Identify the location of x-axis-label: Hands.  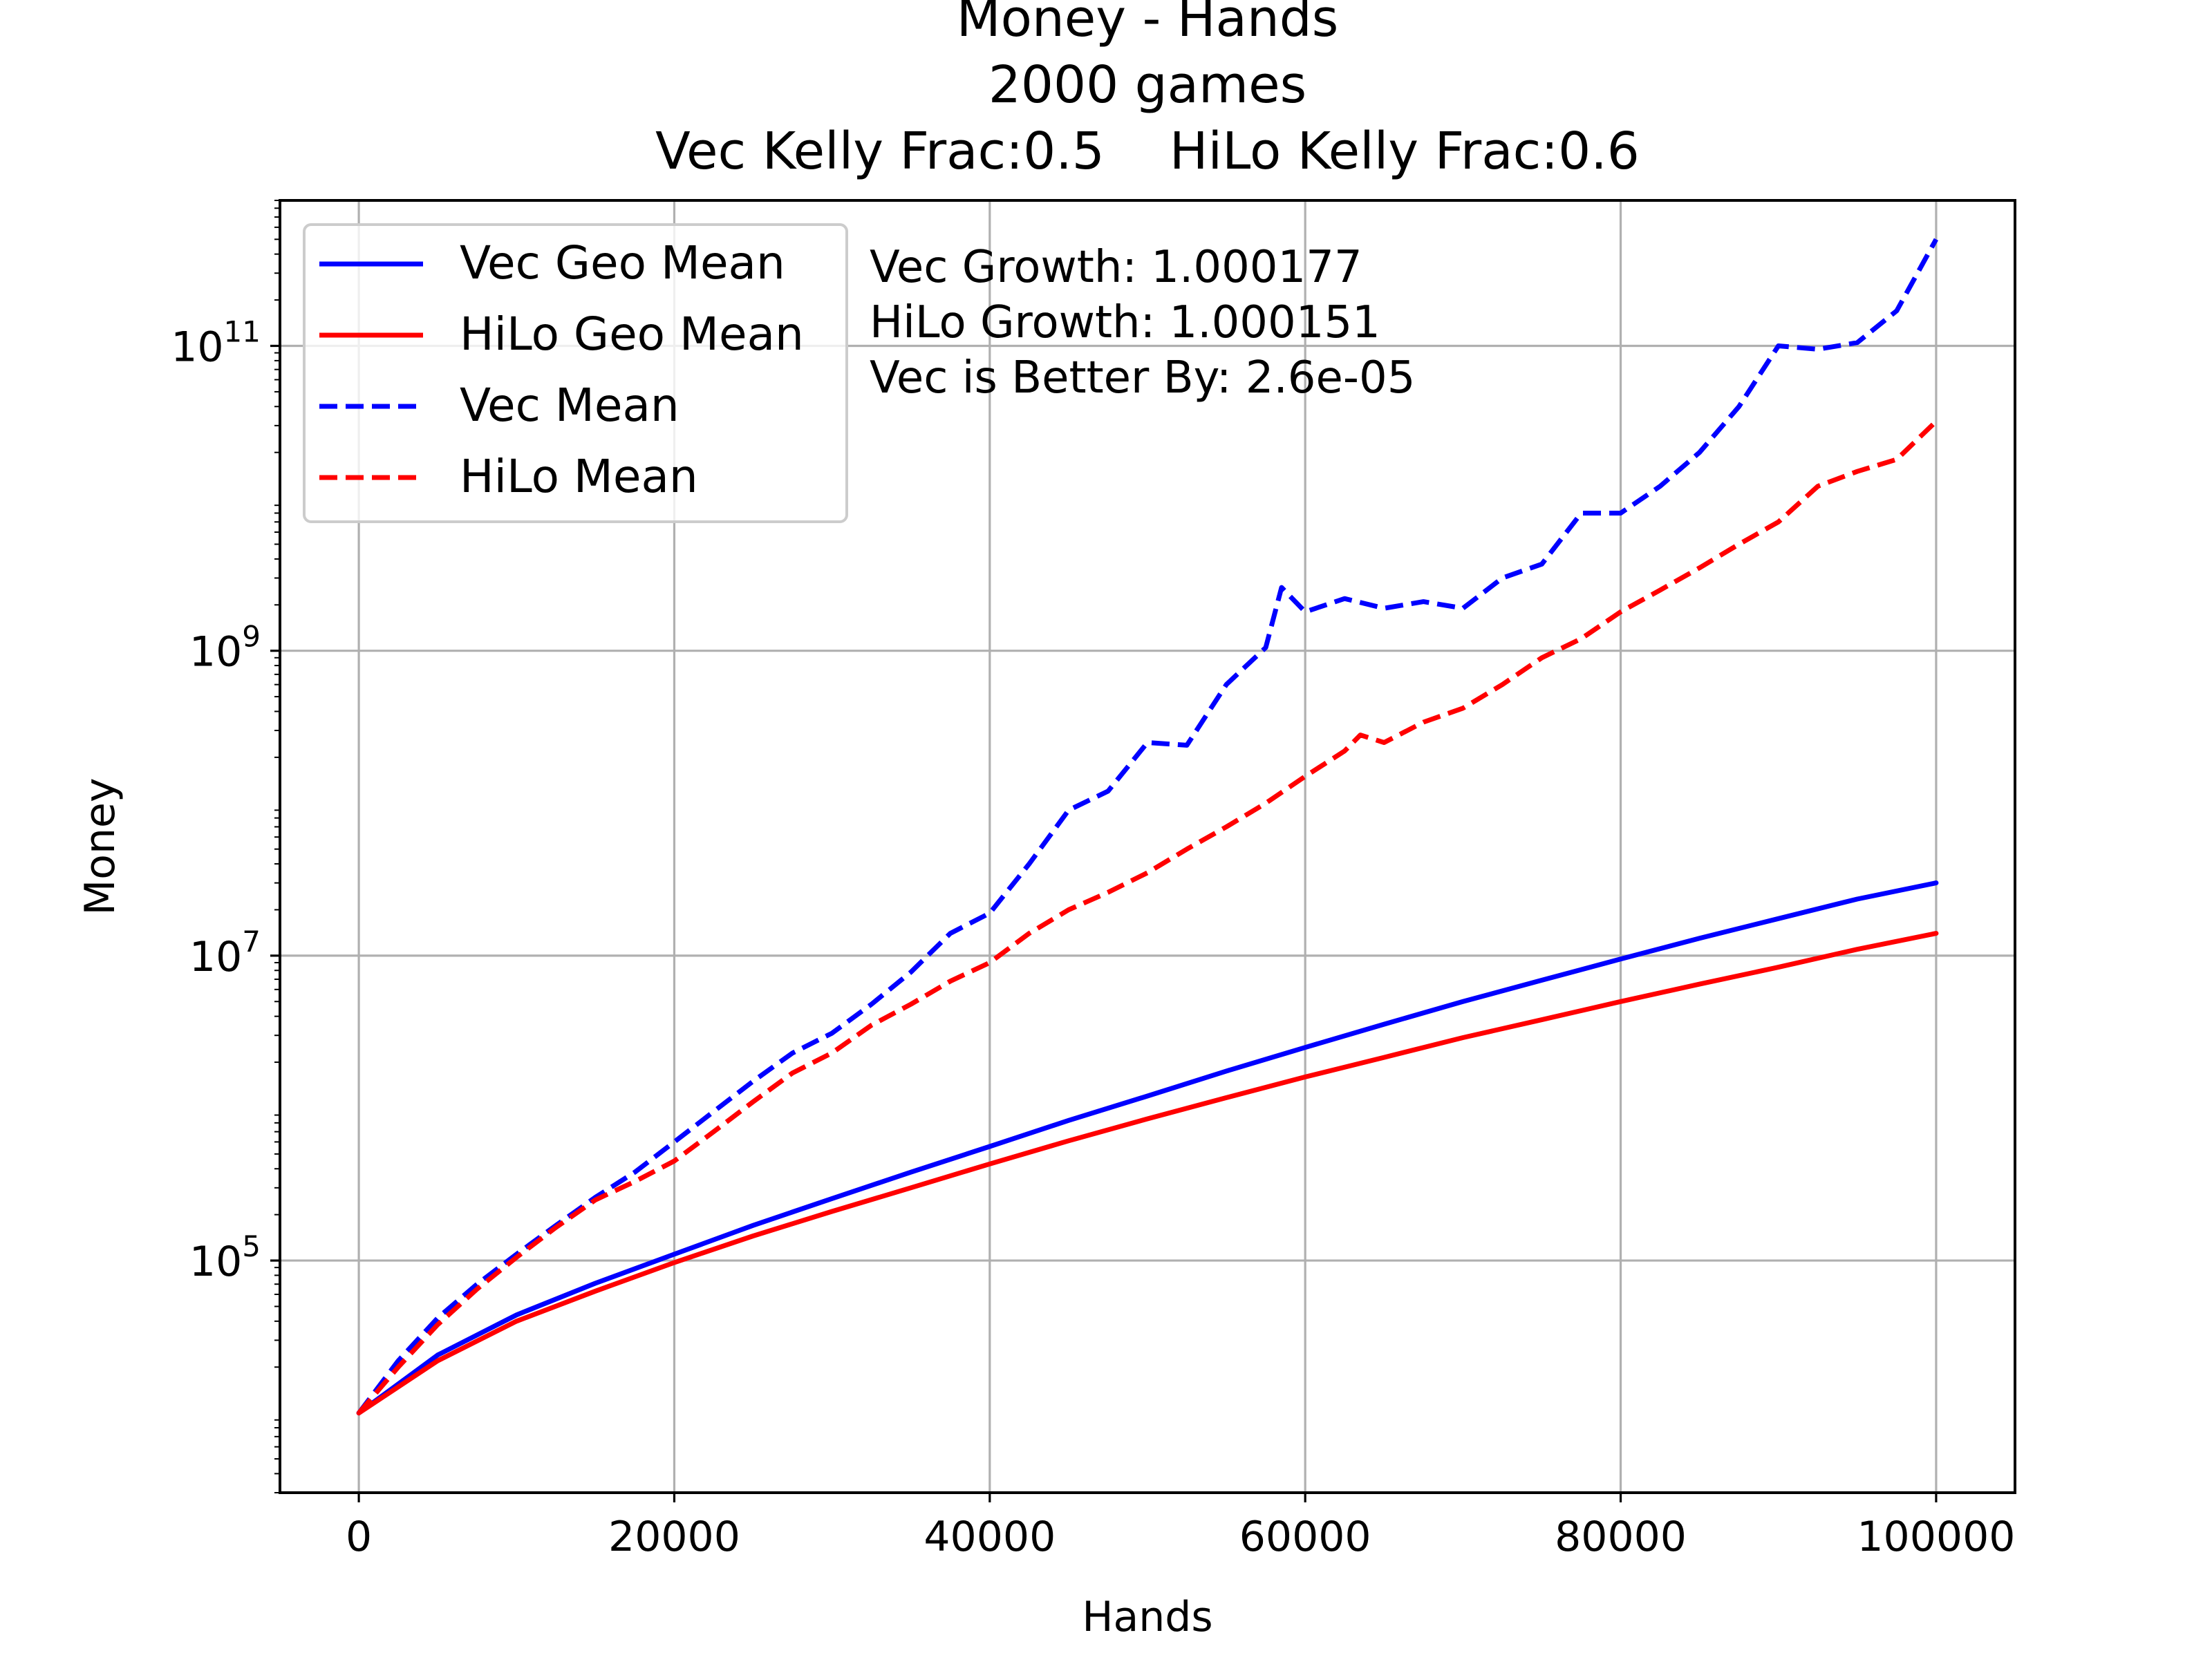
(1147, 1617).